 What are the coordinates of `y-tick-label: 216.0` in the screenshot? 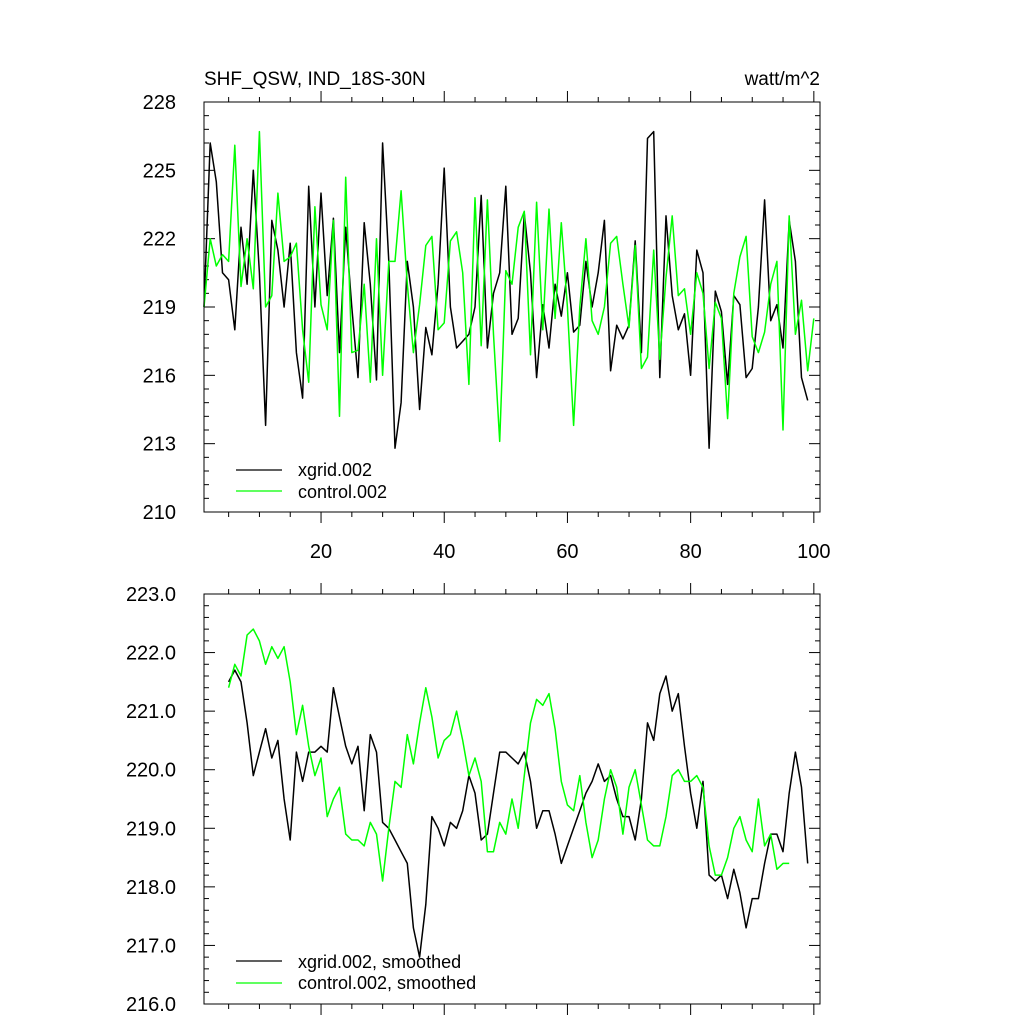 It's located at (151, 1005).